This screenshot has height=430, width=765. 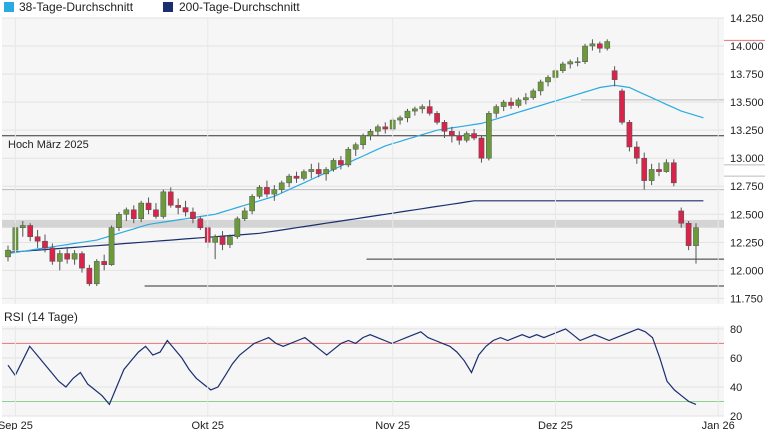 I want to click on price-y-tick-label: 11.750, so click(x=746, y=299).